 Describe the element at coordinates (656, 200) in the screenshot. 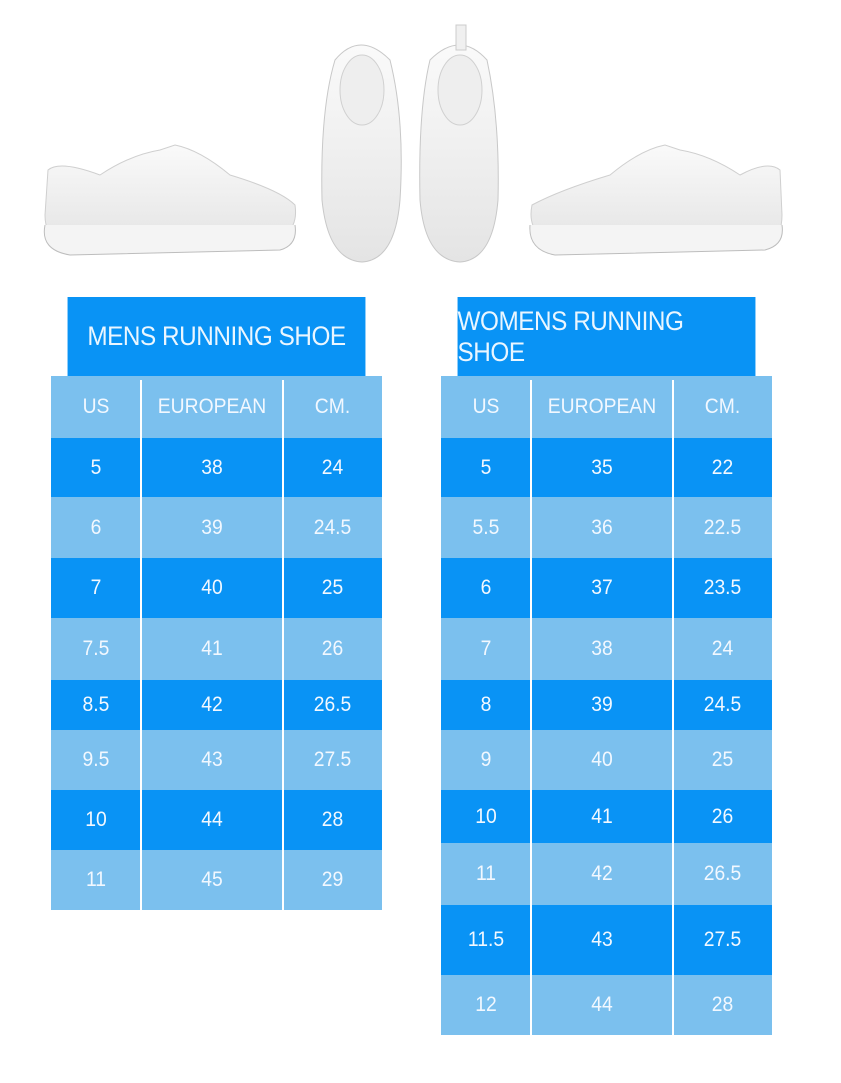

I see `shoe-side-right` at that location.